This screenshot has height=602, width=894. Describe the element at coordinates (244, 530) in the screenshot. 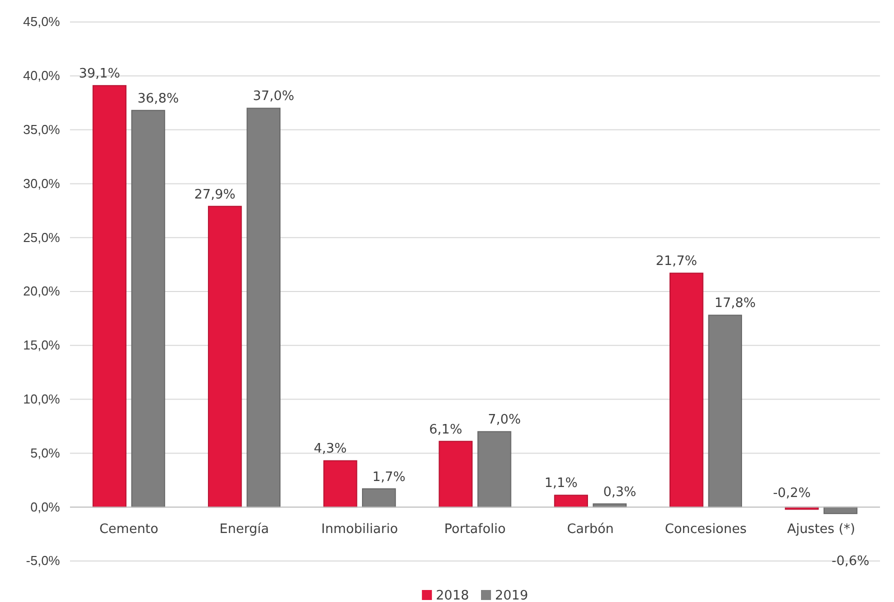

I see `x-tick-label: Energía` at that location.